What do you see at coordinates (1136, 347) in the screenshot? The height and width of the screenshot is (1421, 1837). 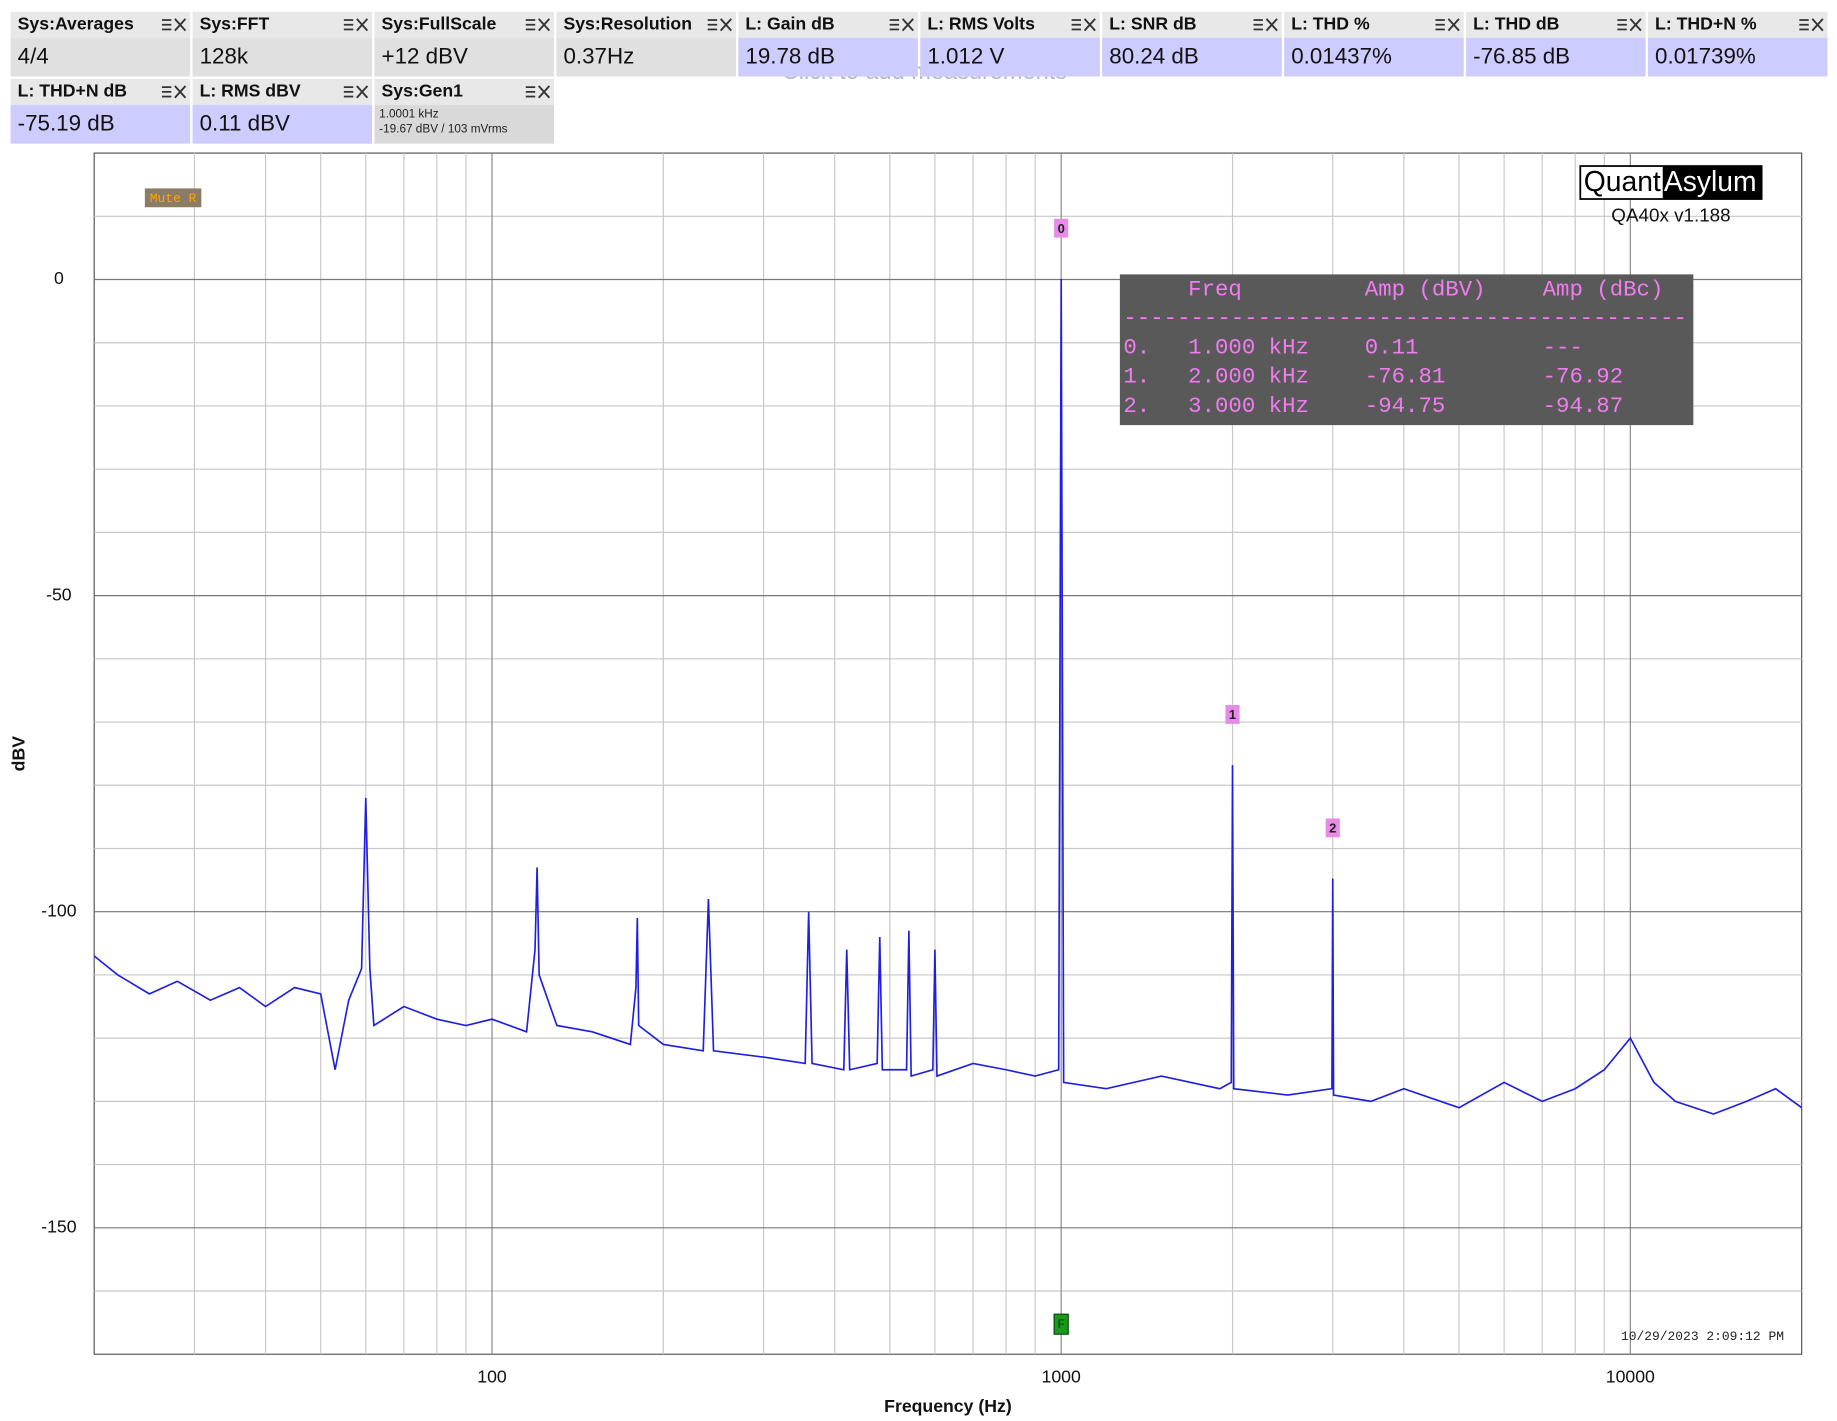 I see `table-cell: 0.` at bounding box center [1136, 347].